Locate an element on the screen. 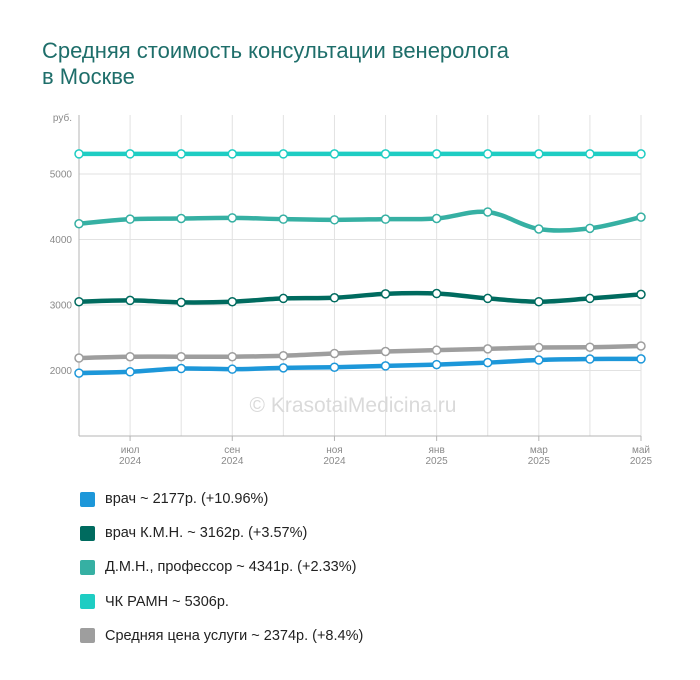 This screenshot has height=680, width=700. legend-item: Д.М.Н., профессор ~ 4341р. (+2.33%) is located at coordinates (360, 567).